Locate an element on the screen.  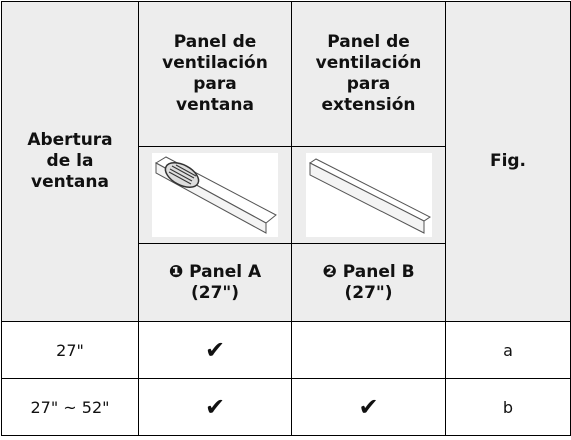
header-cell: Panel de ventilación para ventana is located at coordinates (215, 74).